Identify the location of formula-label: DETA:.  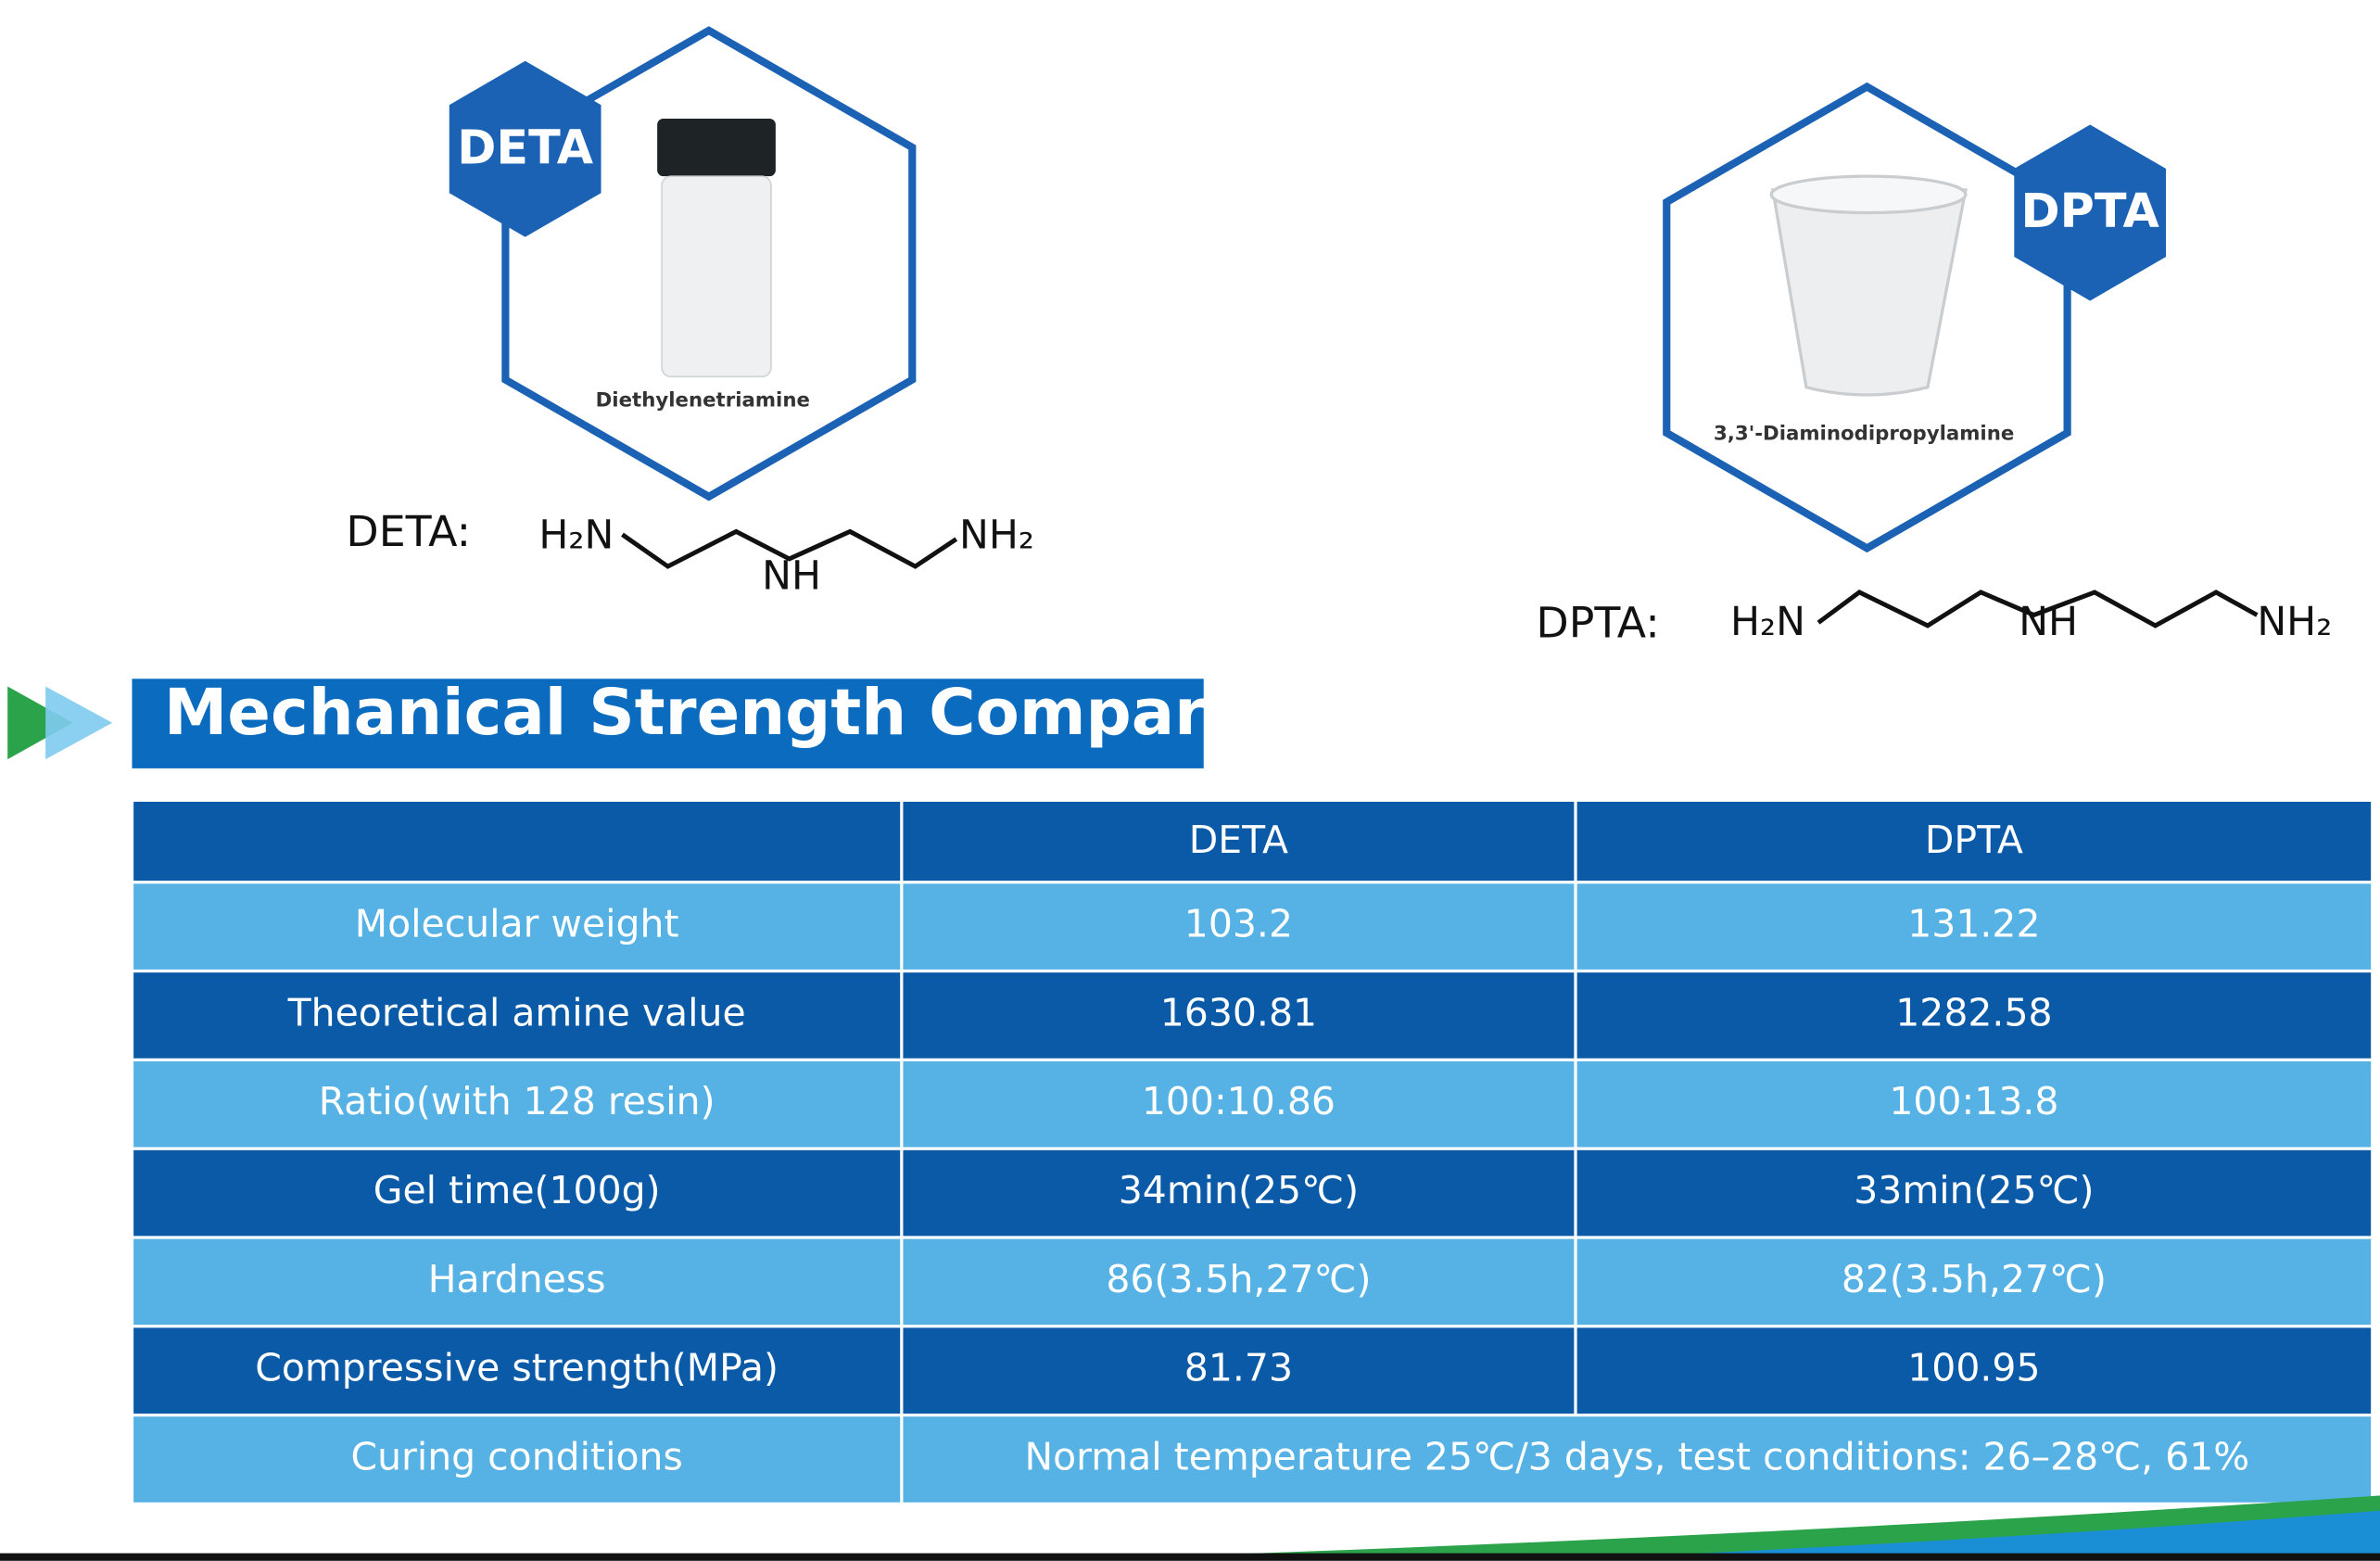
(408, 531).